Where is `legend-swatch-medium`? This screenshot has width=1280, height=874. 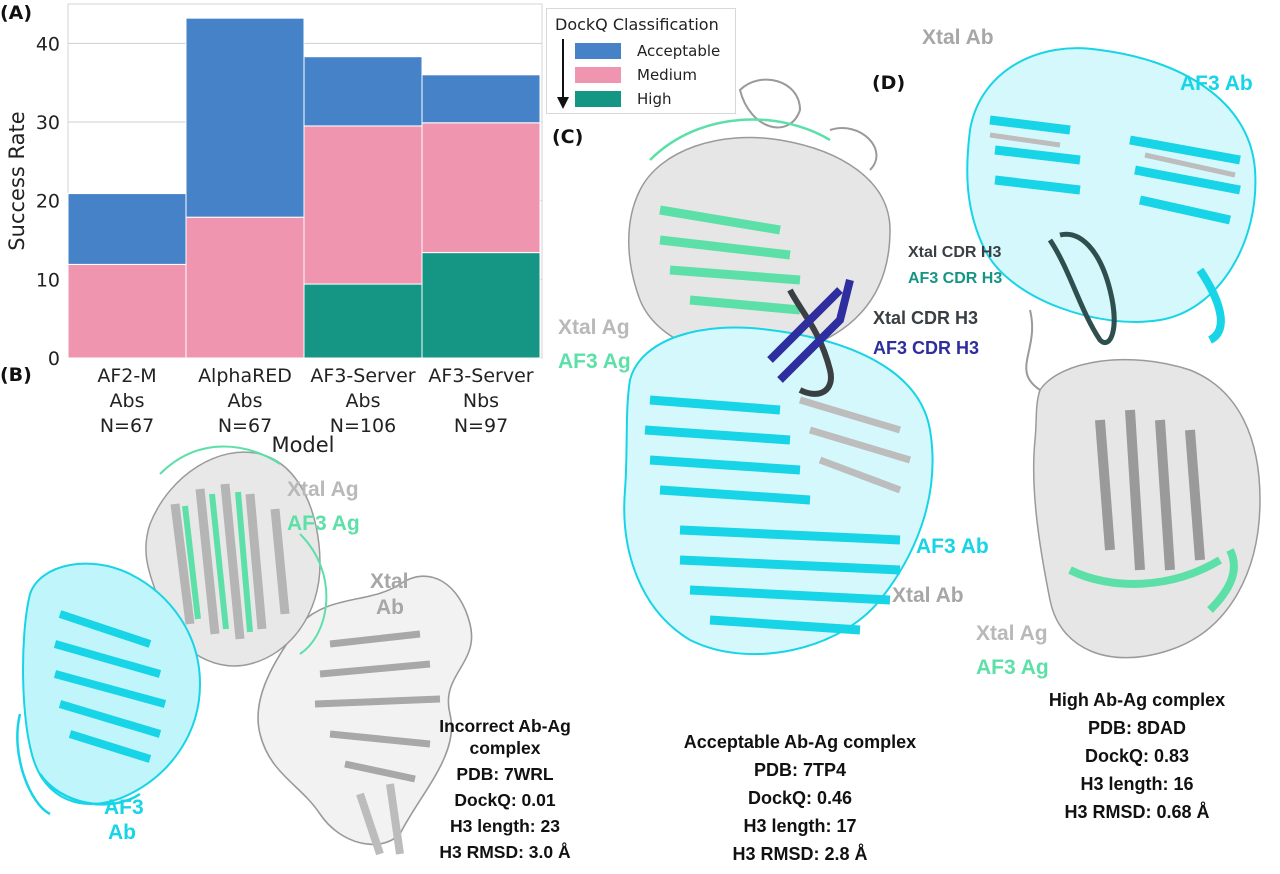 legend-swatch-medium is located at coordinates (598, 75).